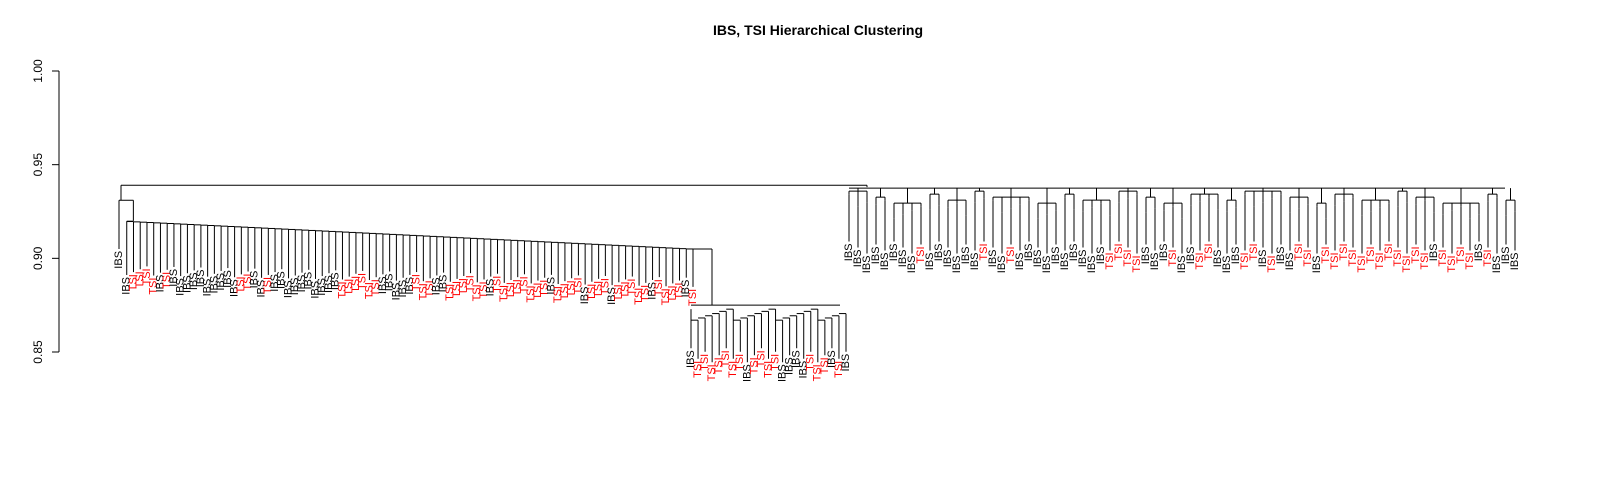 The width and height of the screenshot is (1600, 480). I want to click on y-tick-label: 0.85, so click(38, 352).